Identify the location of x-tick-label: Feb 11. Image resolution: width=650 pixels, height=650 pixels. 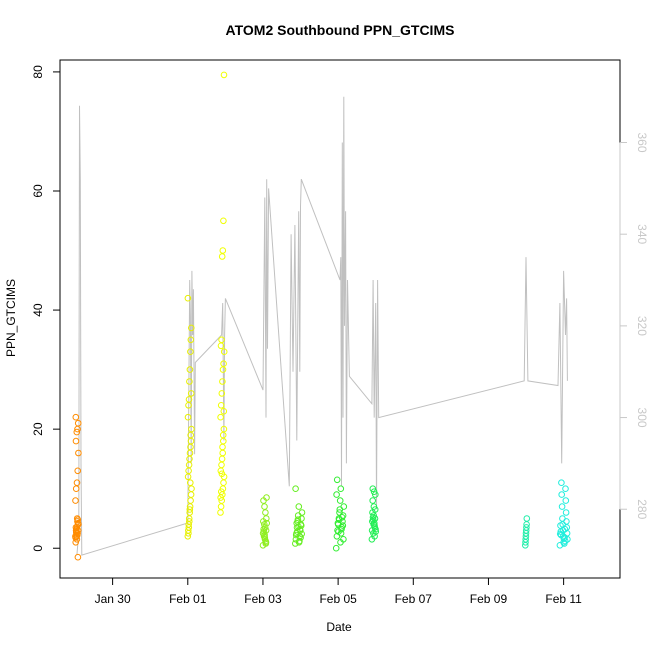
(563, 599).